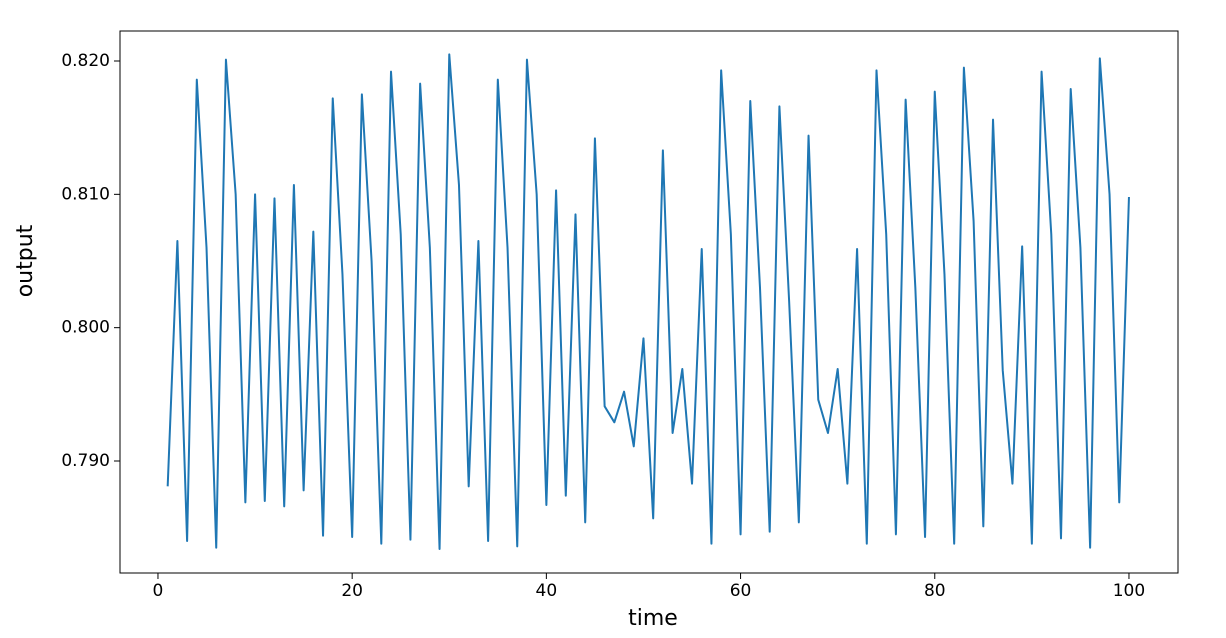  Describe the element at coordinates (935, 591) in the screenshot. I see `x-tick-label: 80` at that location.